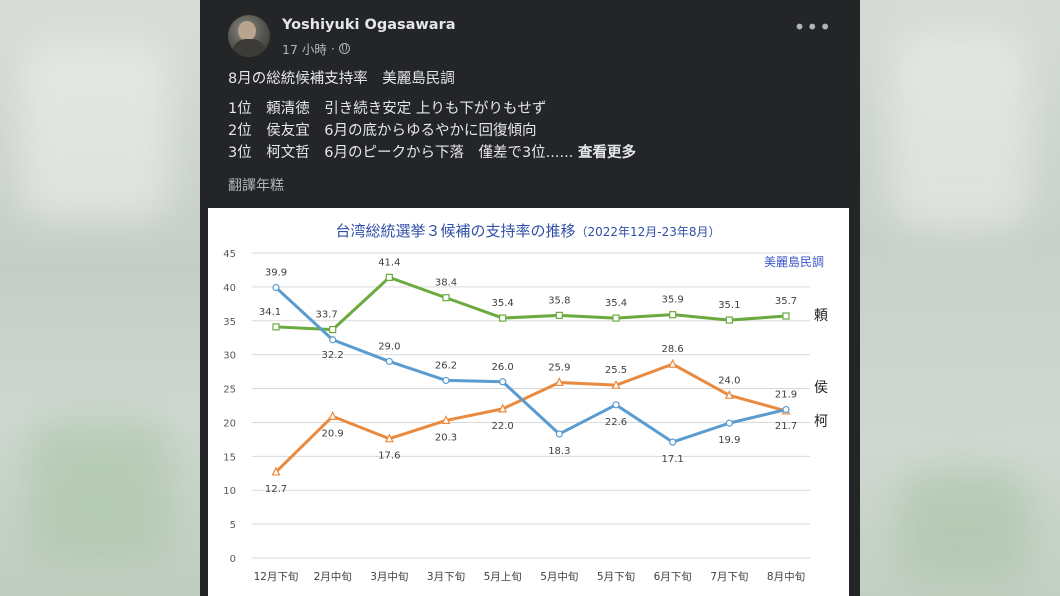  Describe the element at coordinates (382, 131) in the screenshot. I see `post-line-2: 2位 侯友宜 6月の底からゆるやかに回復傾向` at that location.